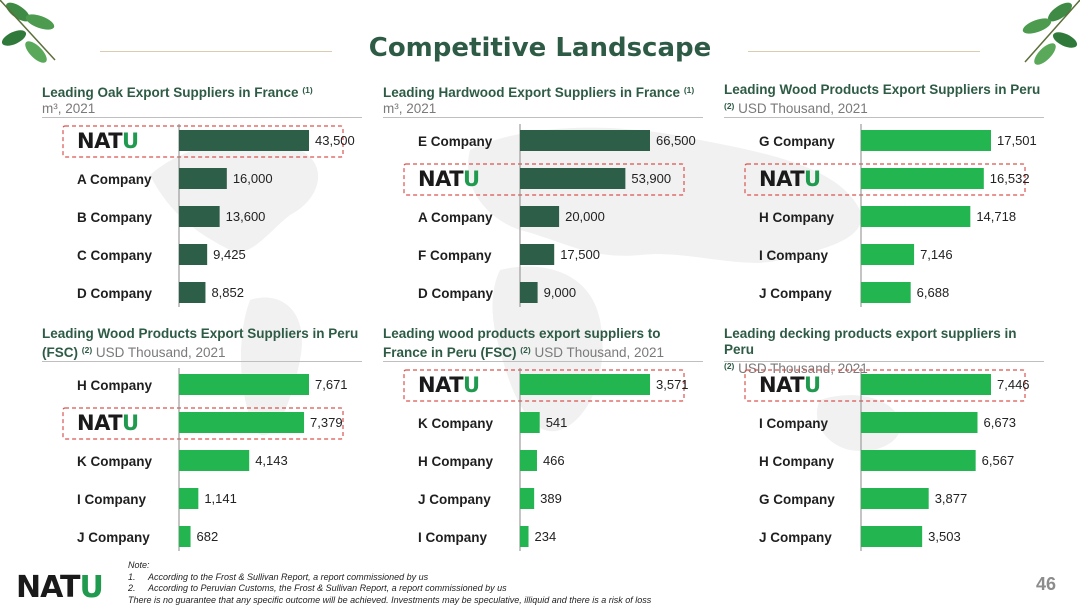 The height and width of the screenshot is (608, 1080). Describe the element at coordinates (253, 178) in the screenshot. I see `value-label: 16,000` at that location.